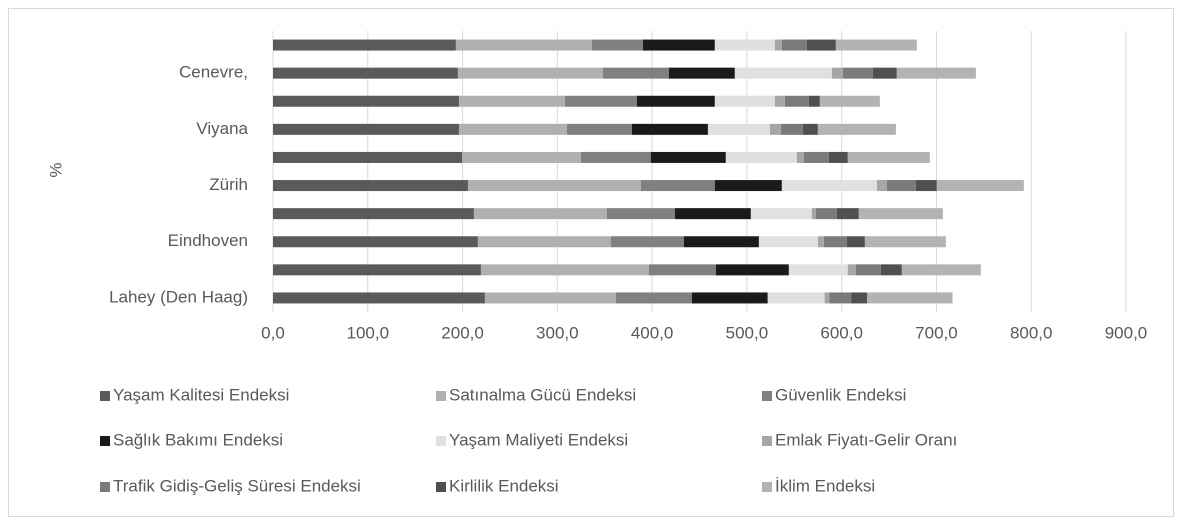 This screenshot has width=1182, height=525. I want to click on legend-label: Yaşam Kalitesi Endeksi, so click(201, 394).